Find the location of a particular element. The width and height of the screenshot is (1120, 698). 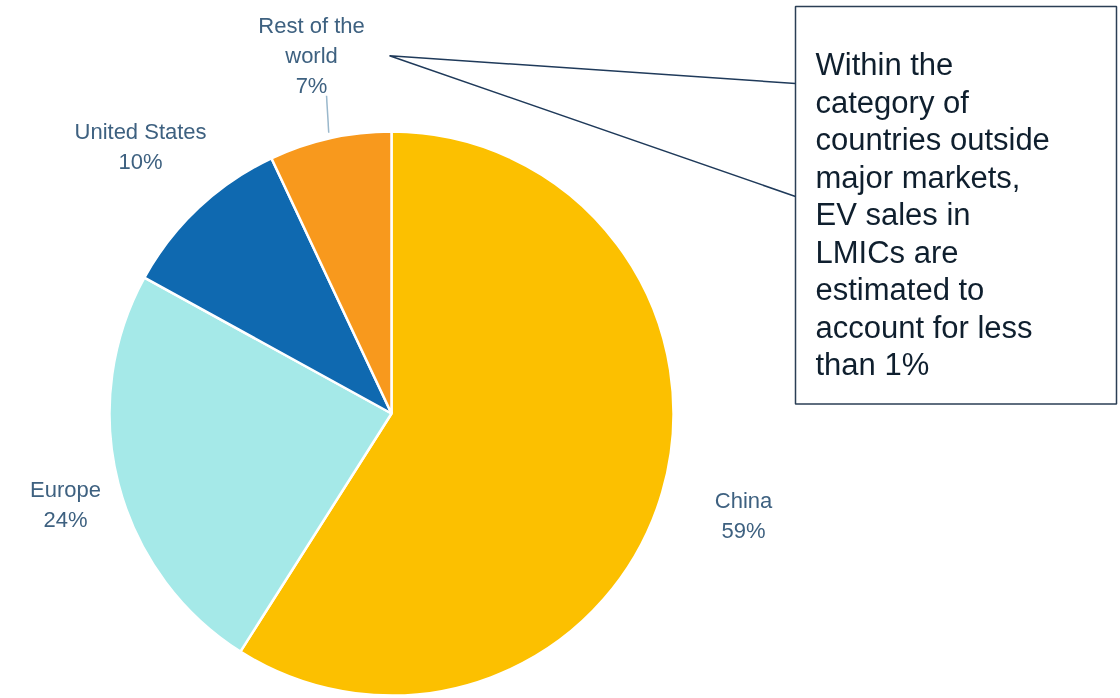

slice-label: Europe is located at coordinates (65, 490).